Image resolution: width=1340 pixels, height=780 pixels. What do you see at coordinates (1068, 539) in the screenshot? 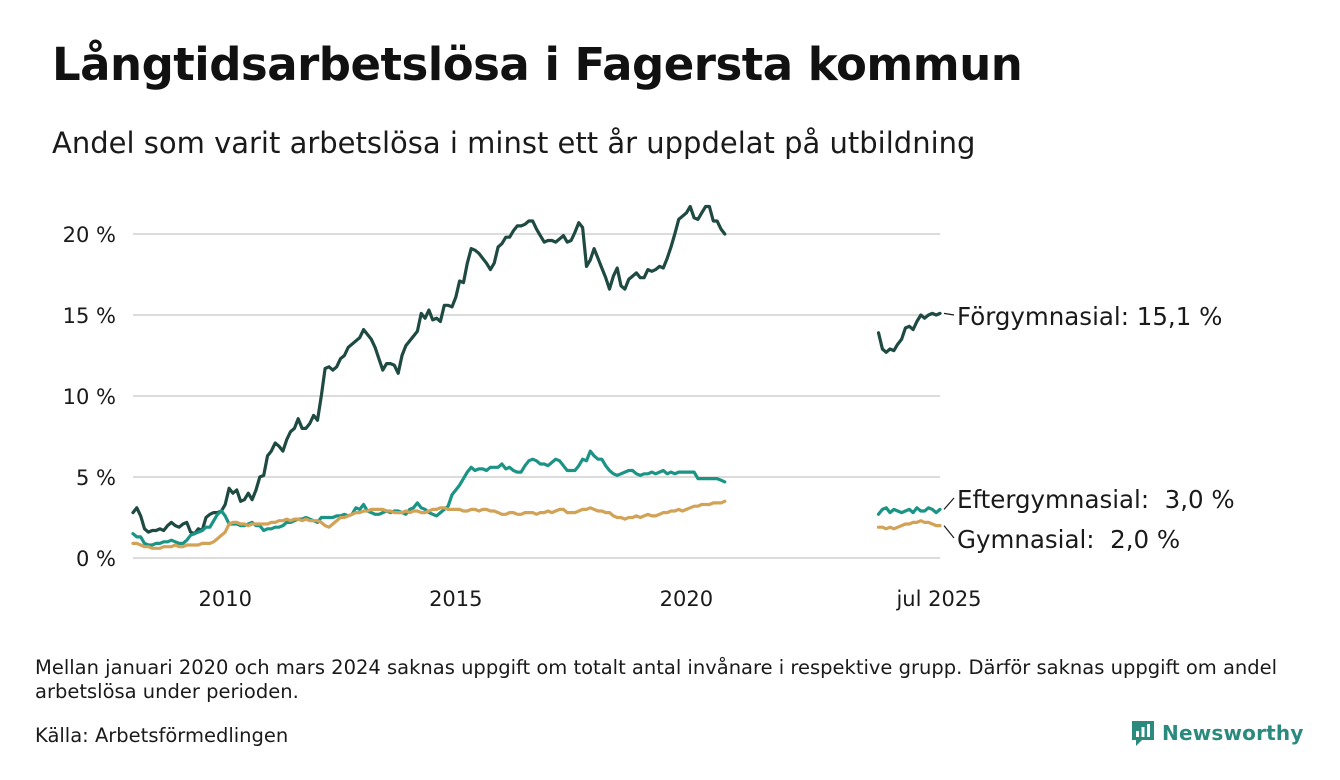
I see `series-label-gymnasial: Gymnasial: 2,0 %` at bounding box center [1068, 539].